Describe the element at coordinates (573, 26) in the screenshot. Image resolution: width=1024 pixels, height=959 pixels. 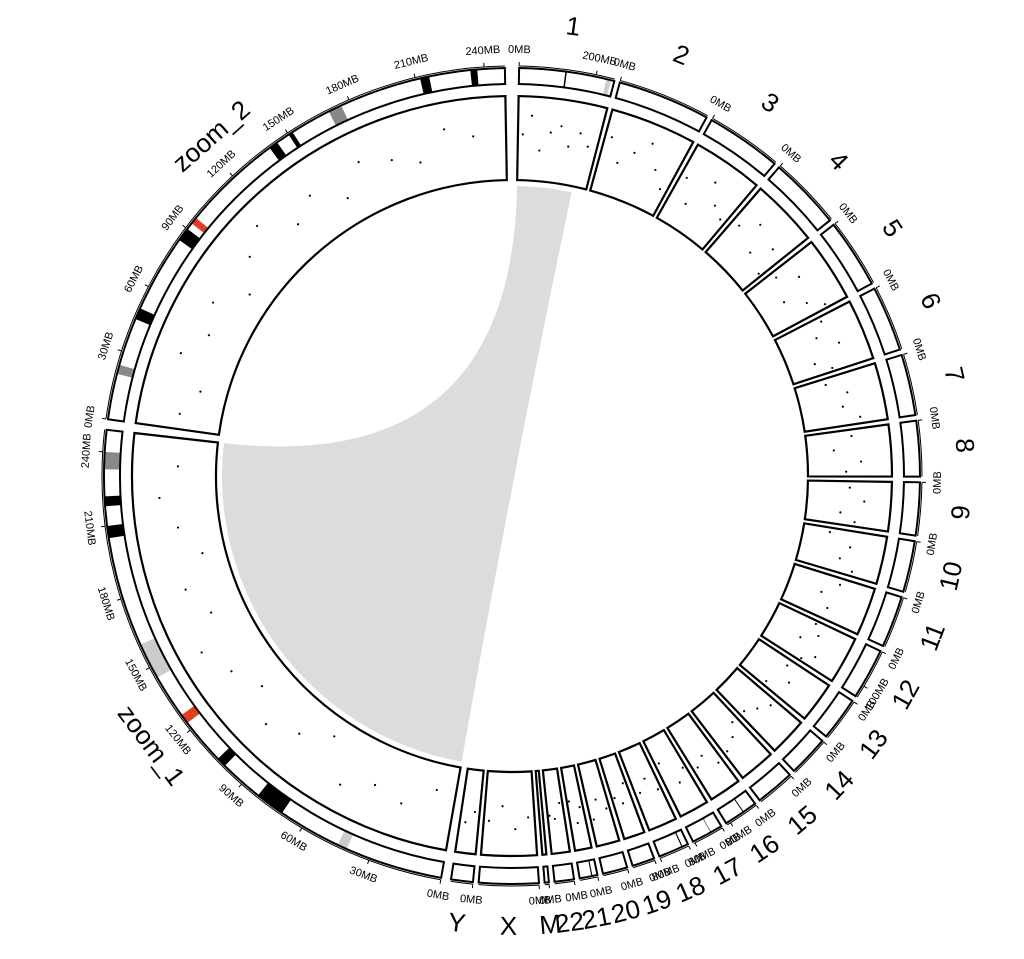
I see `sector-label: 1` at that location.